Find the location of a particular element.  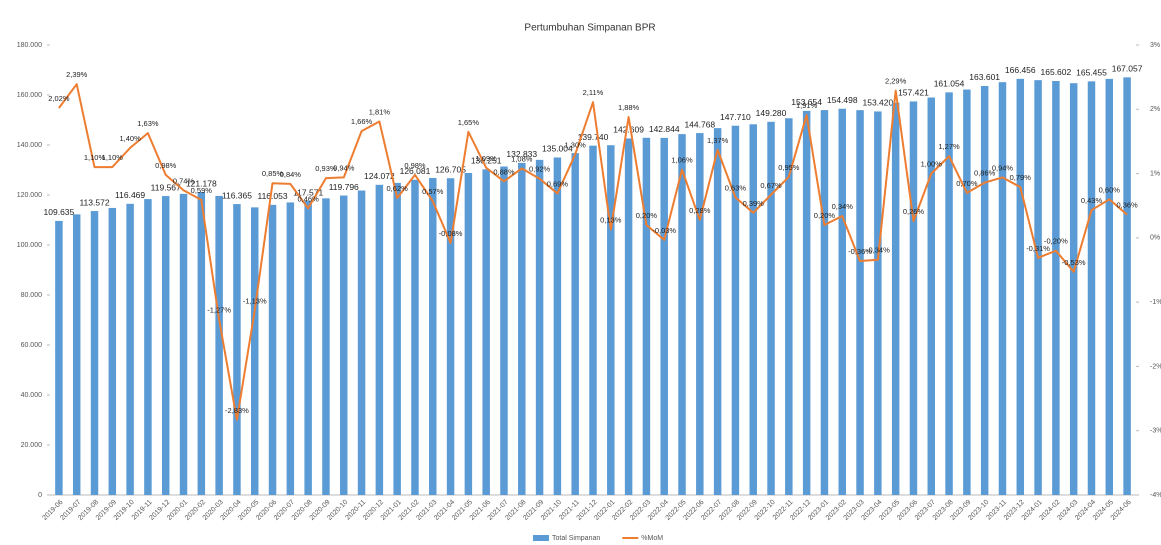

bar-value-label: 117.571 is located at coordinates (308, 192).